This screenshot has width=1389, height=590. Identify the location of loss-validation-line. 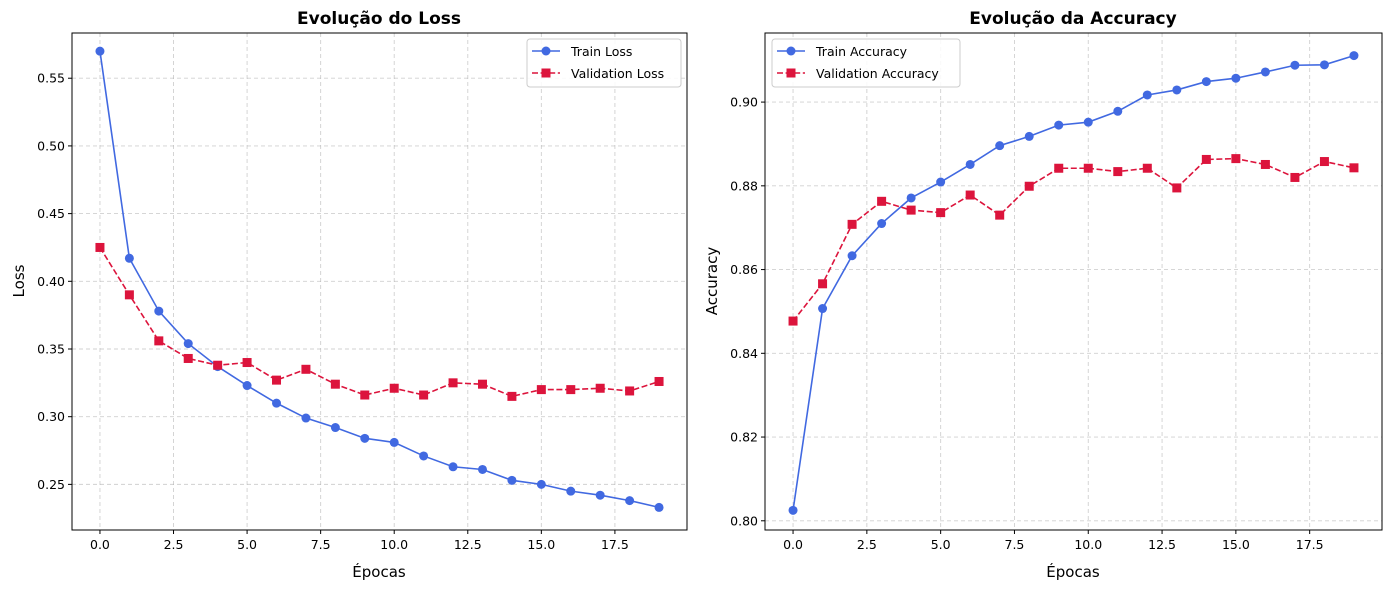
(379, 322).